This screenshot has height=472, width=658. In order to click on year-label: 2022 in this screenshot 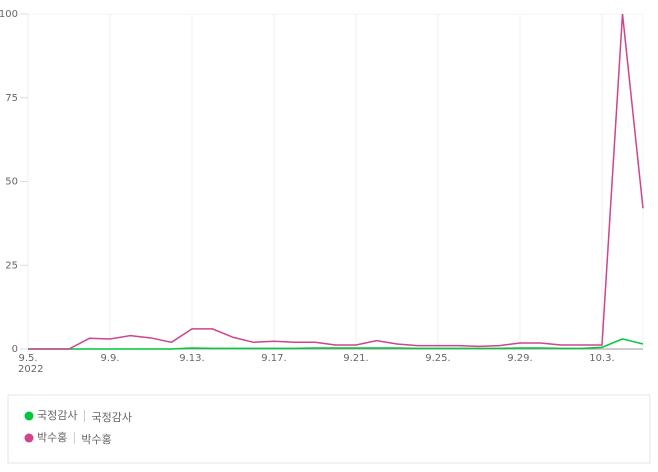, I will do `click(30, 369)`.